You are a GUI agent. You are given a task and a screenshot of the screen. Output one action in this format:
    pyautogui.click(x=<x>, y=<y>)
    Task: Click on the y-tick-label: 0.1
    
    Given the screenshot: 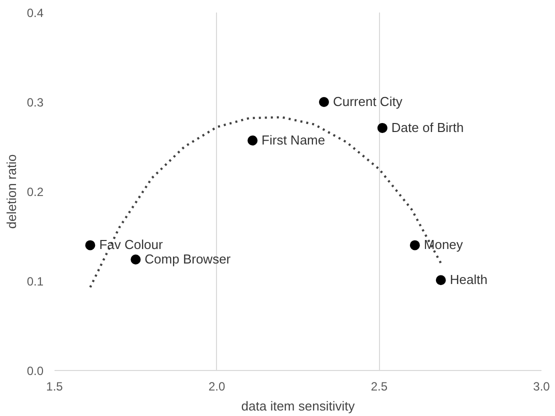 What is the action you would take?
    pyautogui.click(x=35, y=281)
    